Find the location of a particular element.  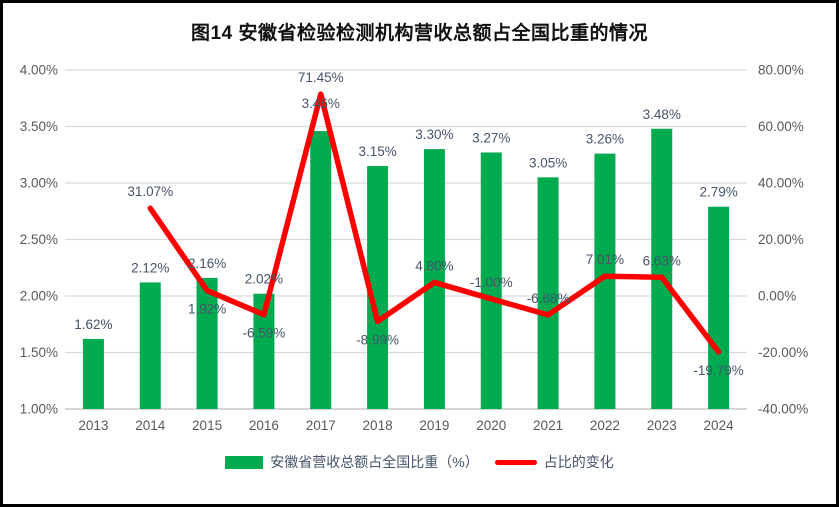

bar-2020 is located at coordinates (491, 280).